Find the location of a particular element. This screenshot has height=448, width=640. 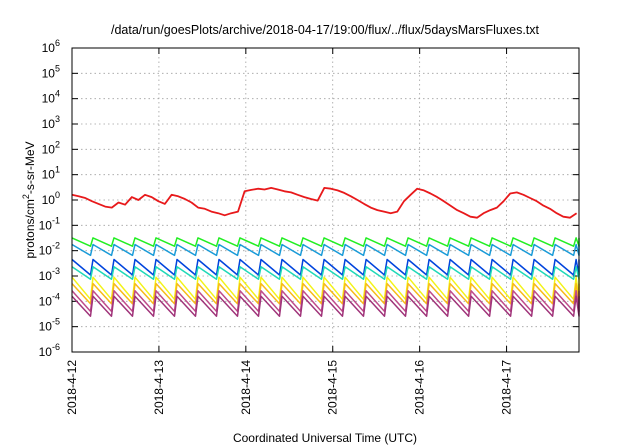

y-tick-exponent: -3 is located at coordinates (56, 271).